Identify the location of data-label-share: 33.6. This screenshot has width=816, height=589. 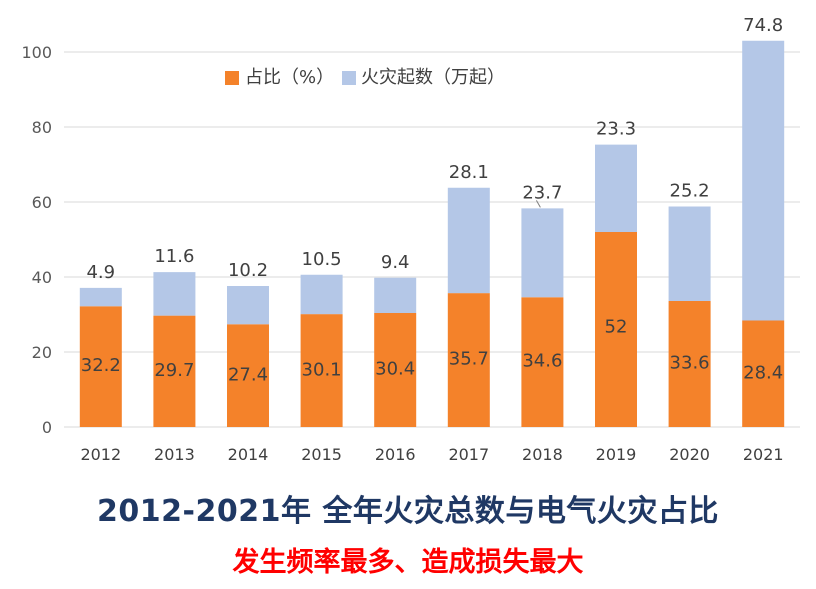
(690, 362).